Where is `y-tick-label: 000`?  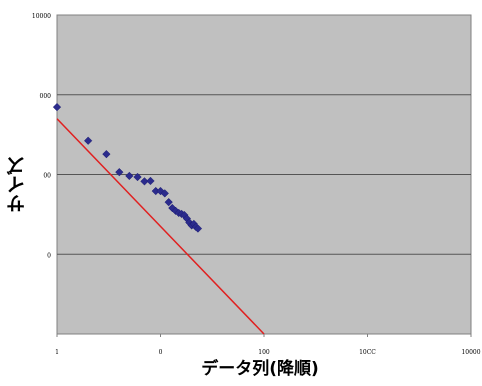
y-tick-label: 000 is located at coordinates (46, 96).